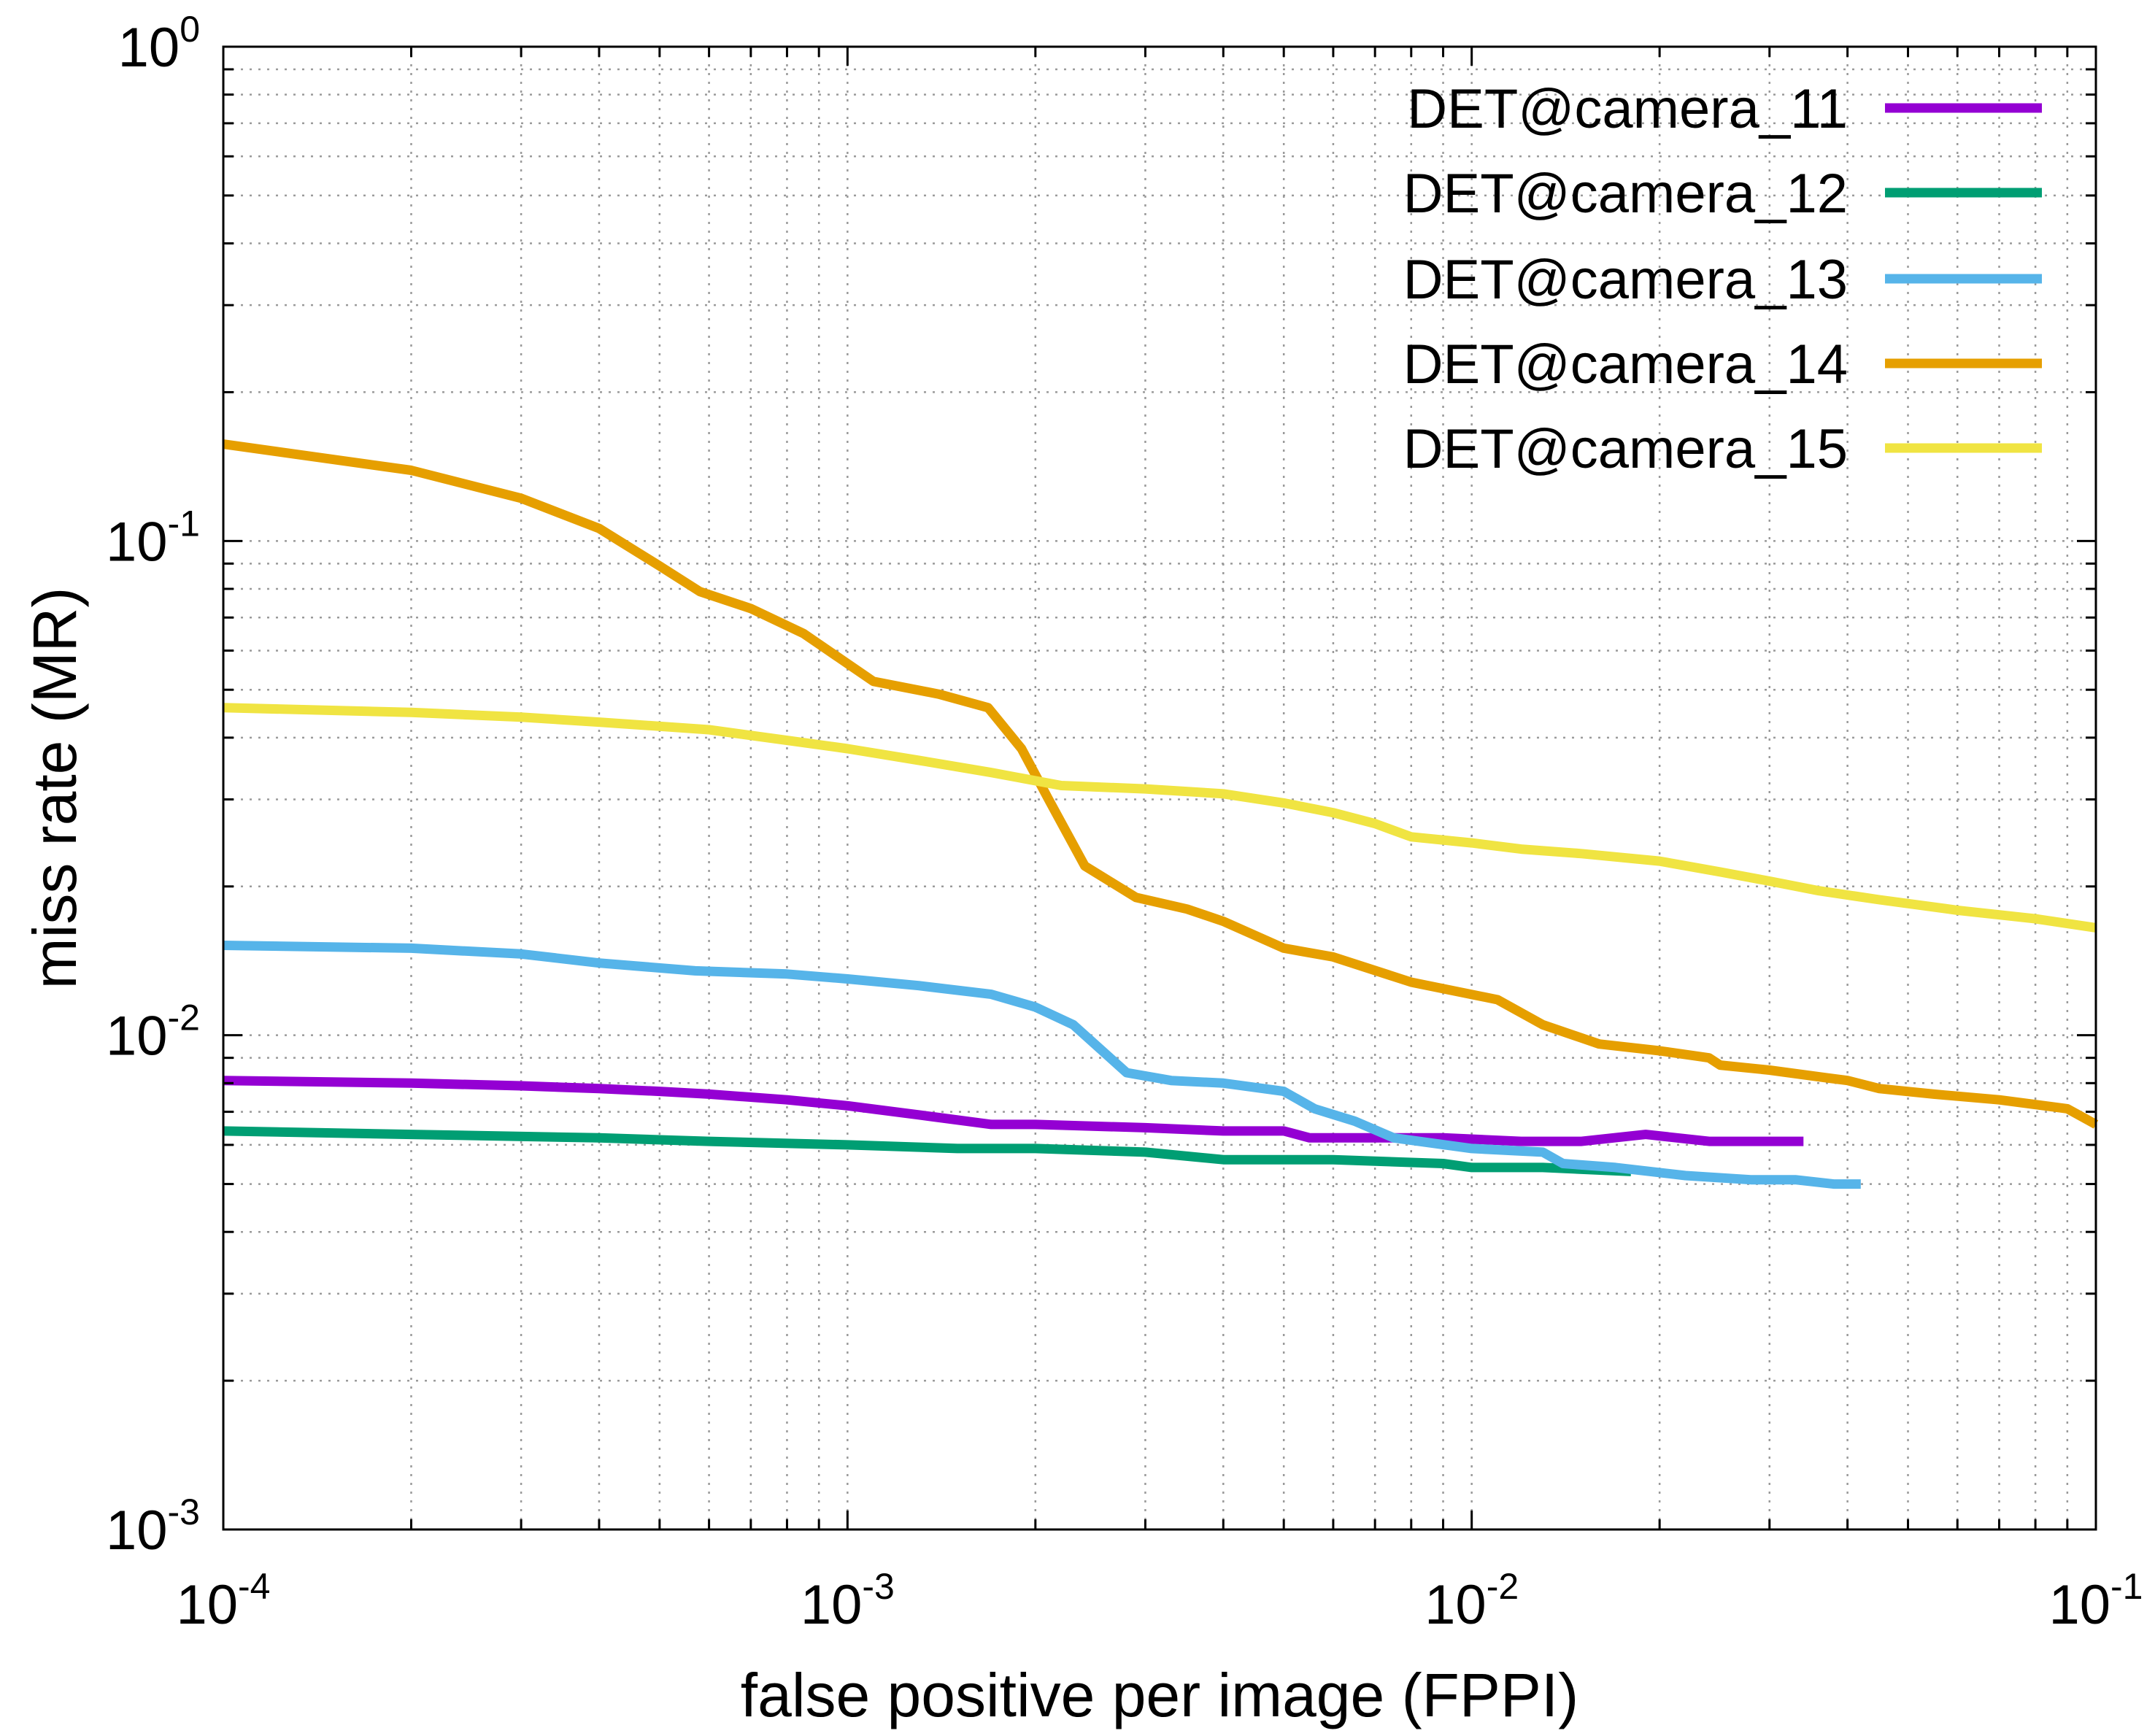 The image size is (2155, 1736). What do you see at coordinates (190, 29) in the screenshot?
I see `tick-label-exponent: 0` at bounding box center [190, 29].